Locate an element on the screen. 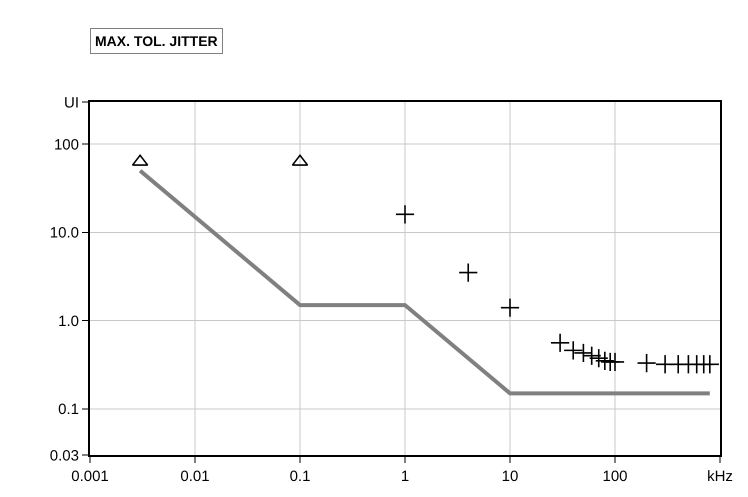 The width and height of the screenshot is (748, 497). y-tick-label: 0.1 is located at coordinates (68, 409).